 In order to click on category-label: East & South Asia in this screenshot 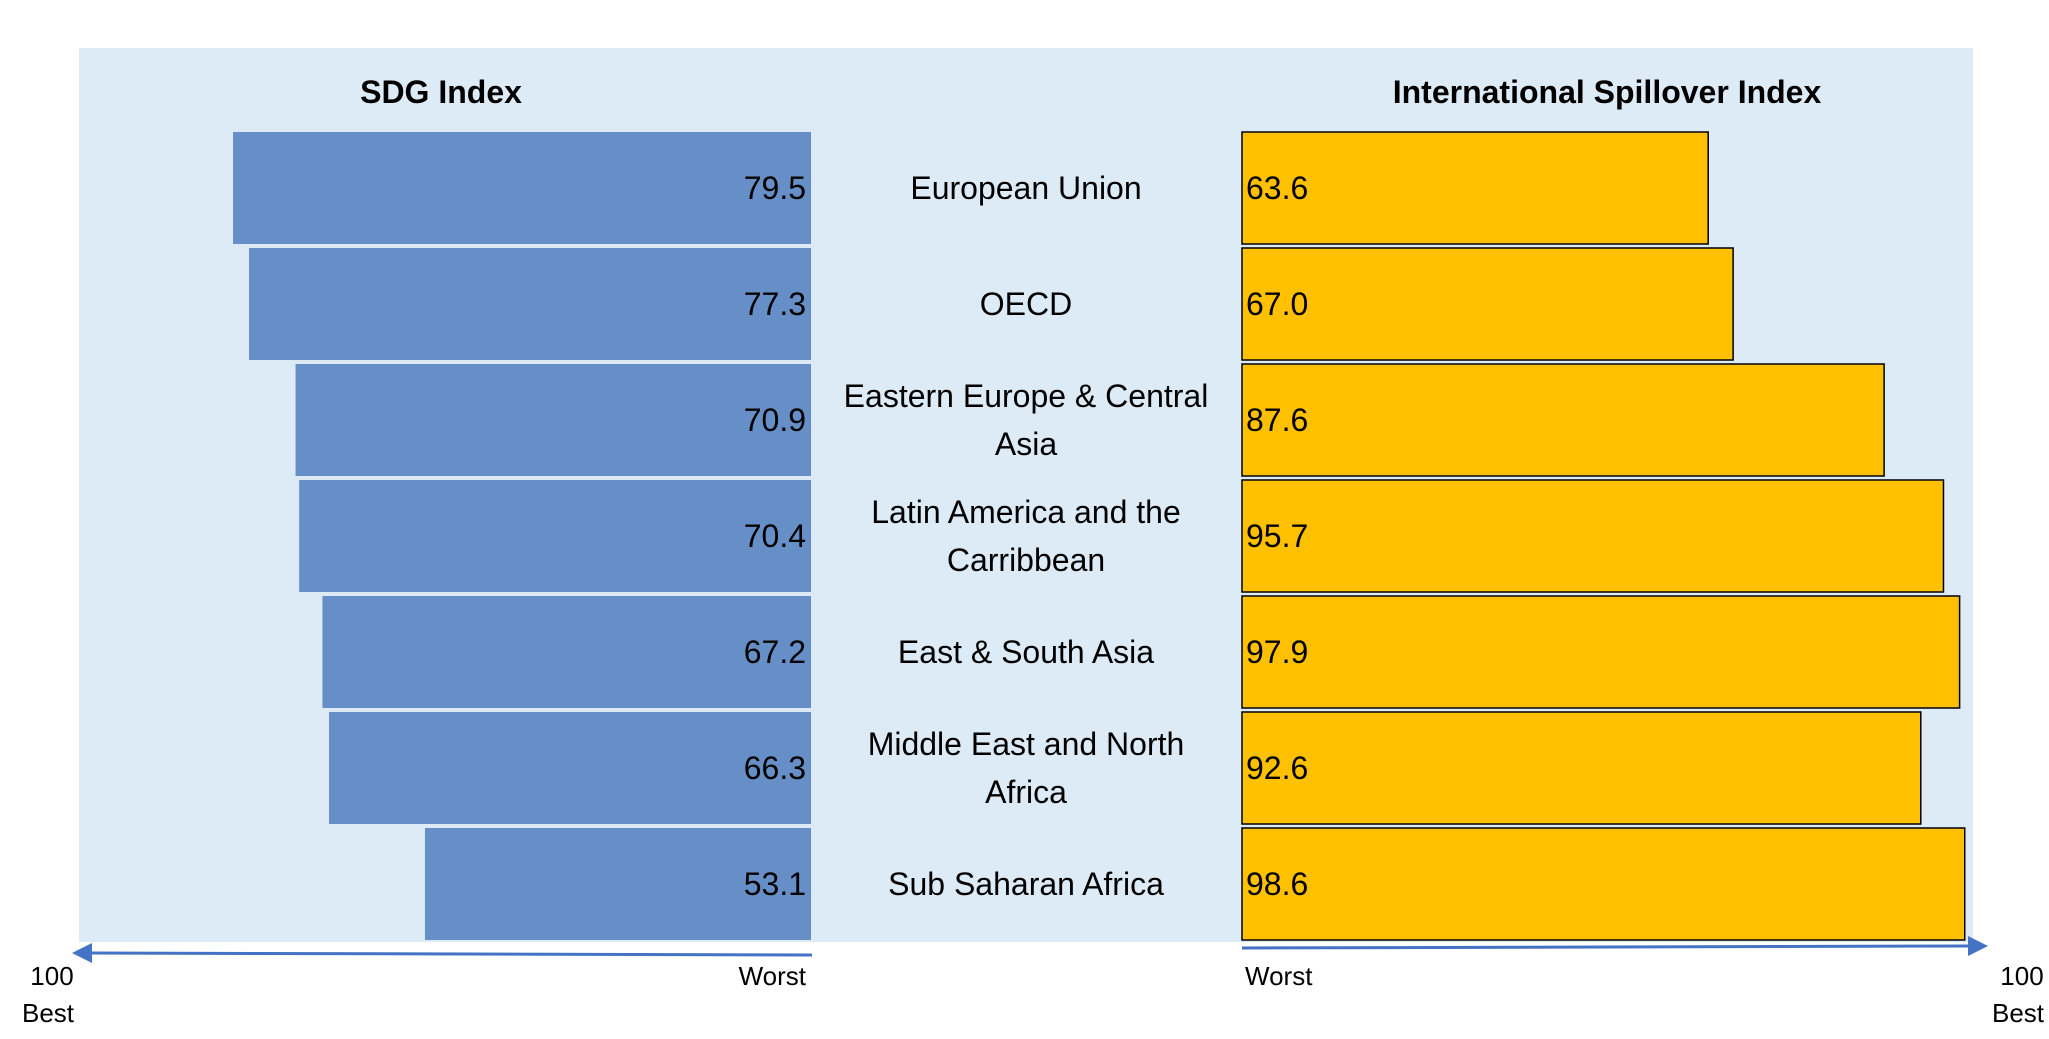, I will do `click(1026, 652)`.